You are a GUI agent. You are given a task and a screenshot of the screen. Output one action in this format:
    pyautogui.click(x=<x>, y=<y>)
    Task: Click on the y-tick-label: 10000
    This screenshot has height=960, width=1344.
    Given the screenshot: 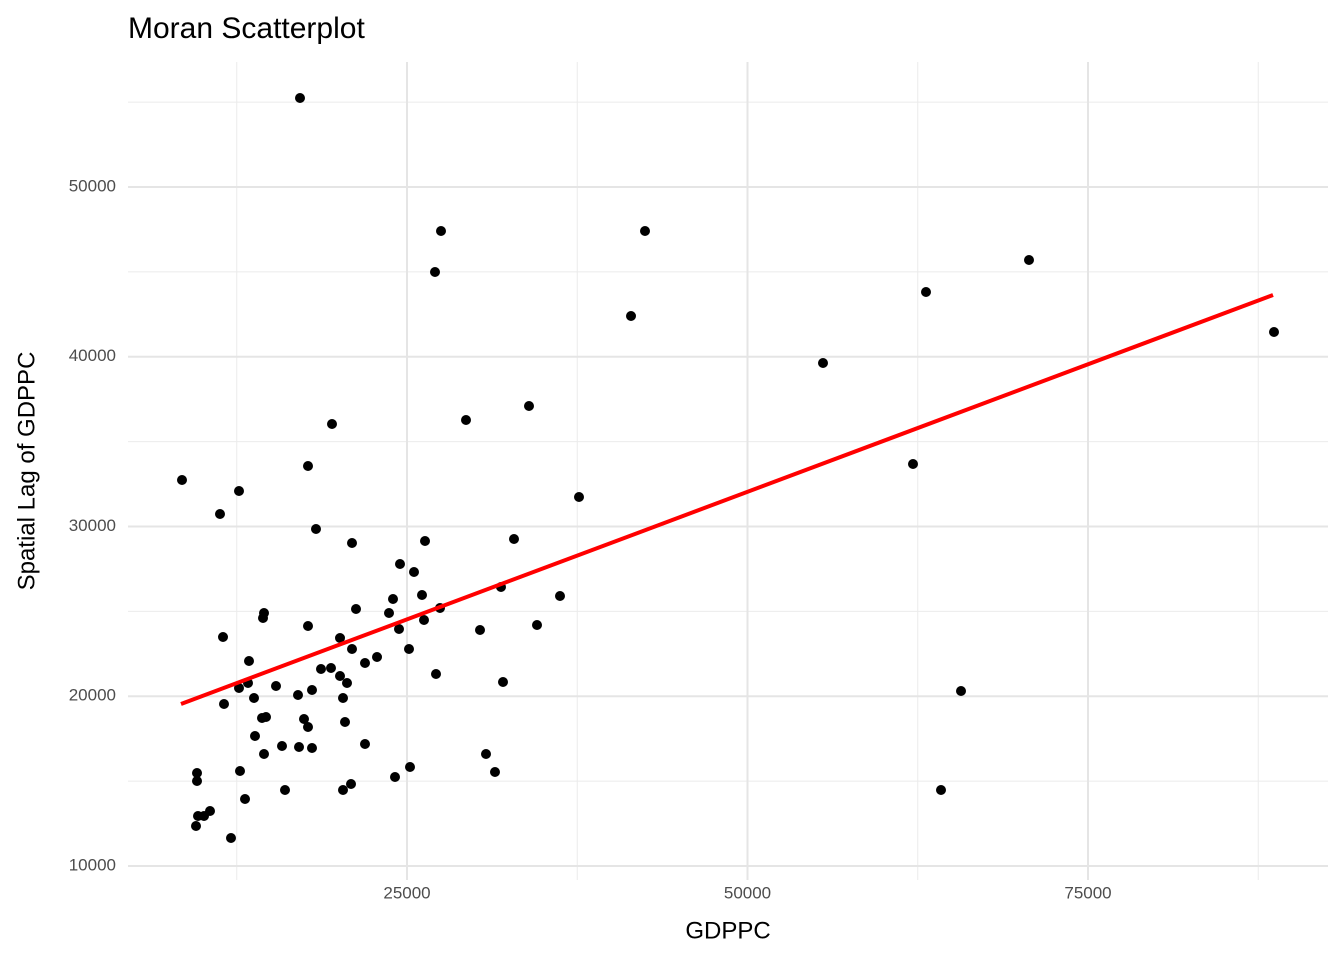 What is the action you would take?
    pyautogui.click(x=92, y=864)
    